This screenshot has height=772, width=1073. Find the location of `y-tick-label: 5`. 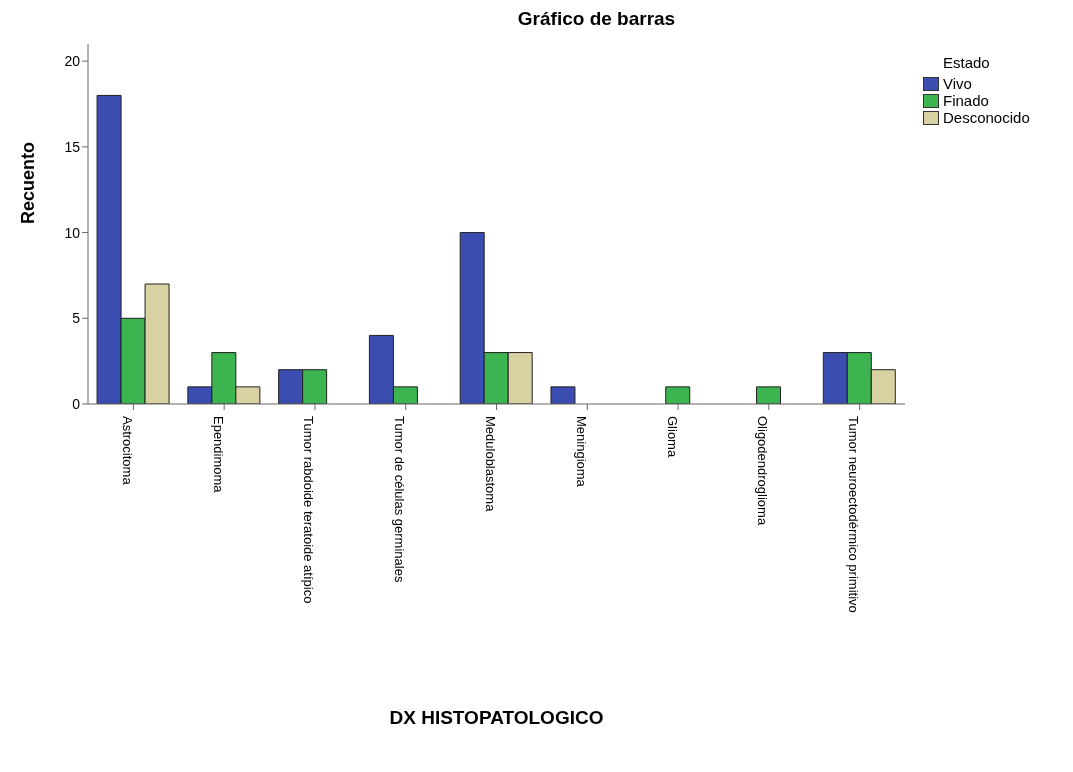

y-tick-label: 5 is located at coordinates (76, 318).